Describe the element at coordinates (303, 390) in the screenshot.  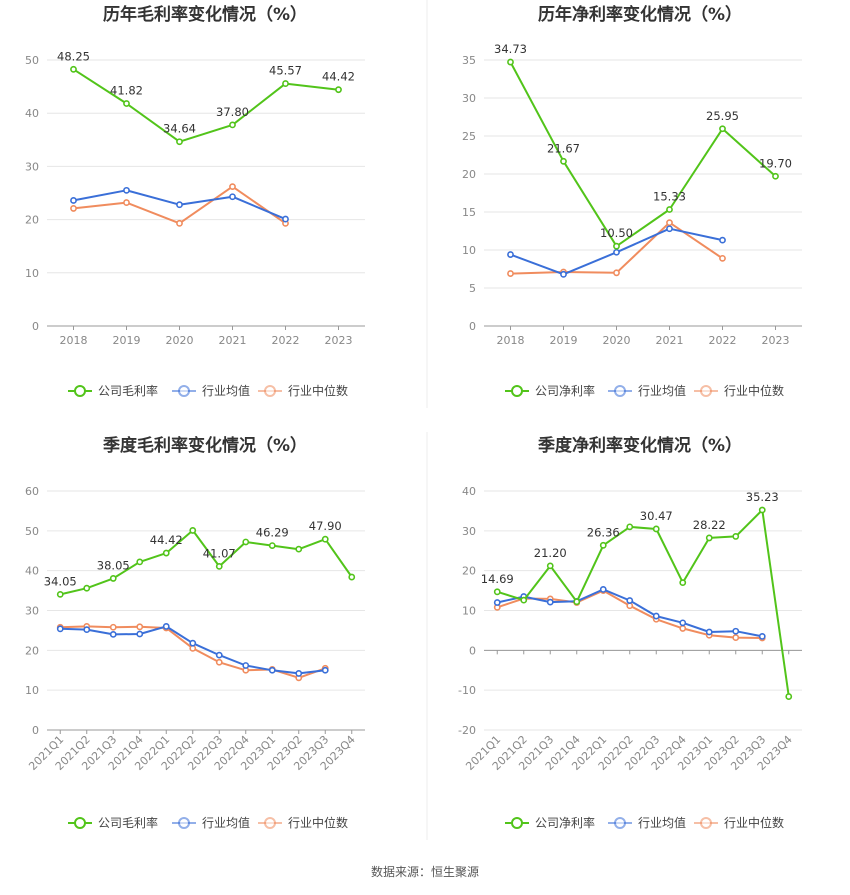
I see `legend-item: 行业中位数` at that location.